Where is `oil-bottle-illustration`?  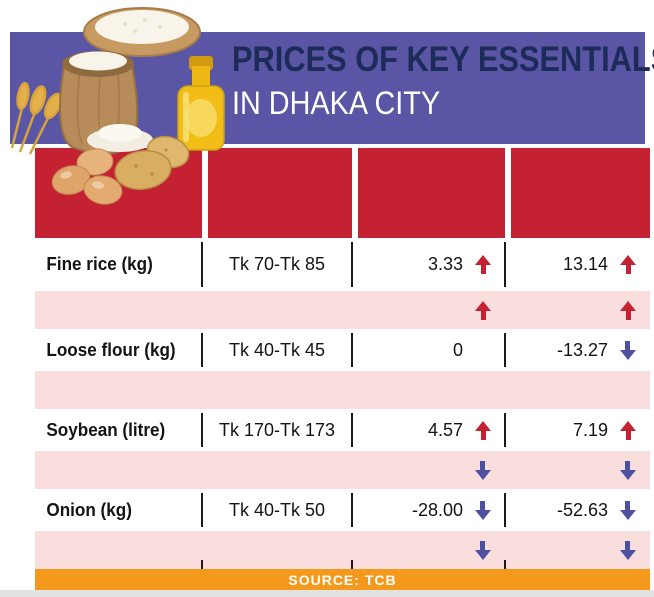 oil-bottle-illustration is located at coordinates (201, 103).